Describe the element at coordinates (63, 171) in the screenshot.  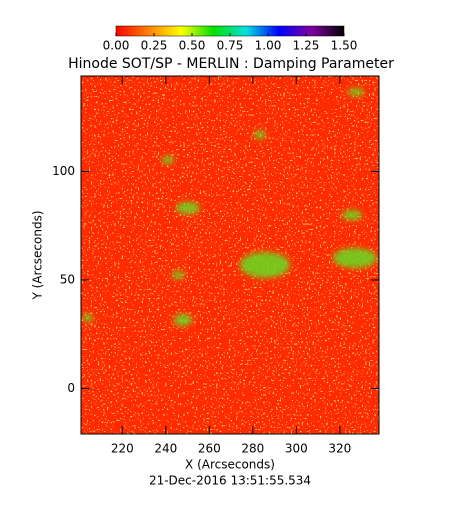
I see `y-tick-label: 100` at that location.